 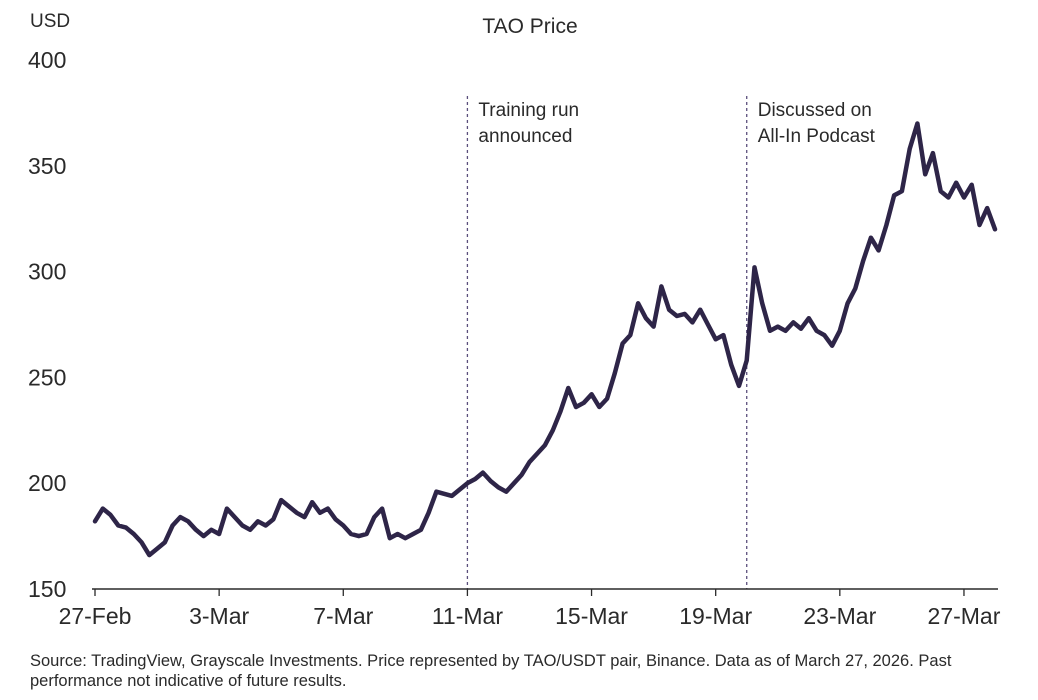 I want to click on x-tick-label: 11-Mar, so click(x=467, y=616).